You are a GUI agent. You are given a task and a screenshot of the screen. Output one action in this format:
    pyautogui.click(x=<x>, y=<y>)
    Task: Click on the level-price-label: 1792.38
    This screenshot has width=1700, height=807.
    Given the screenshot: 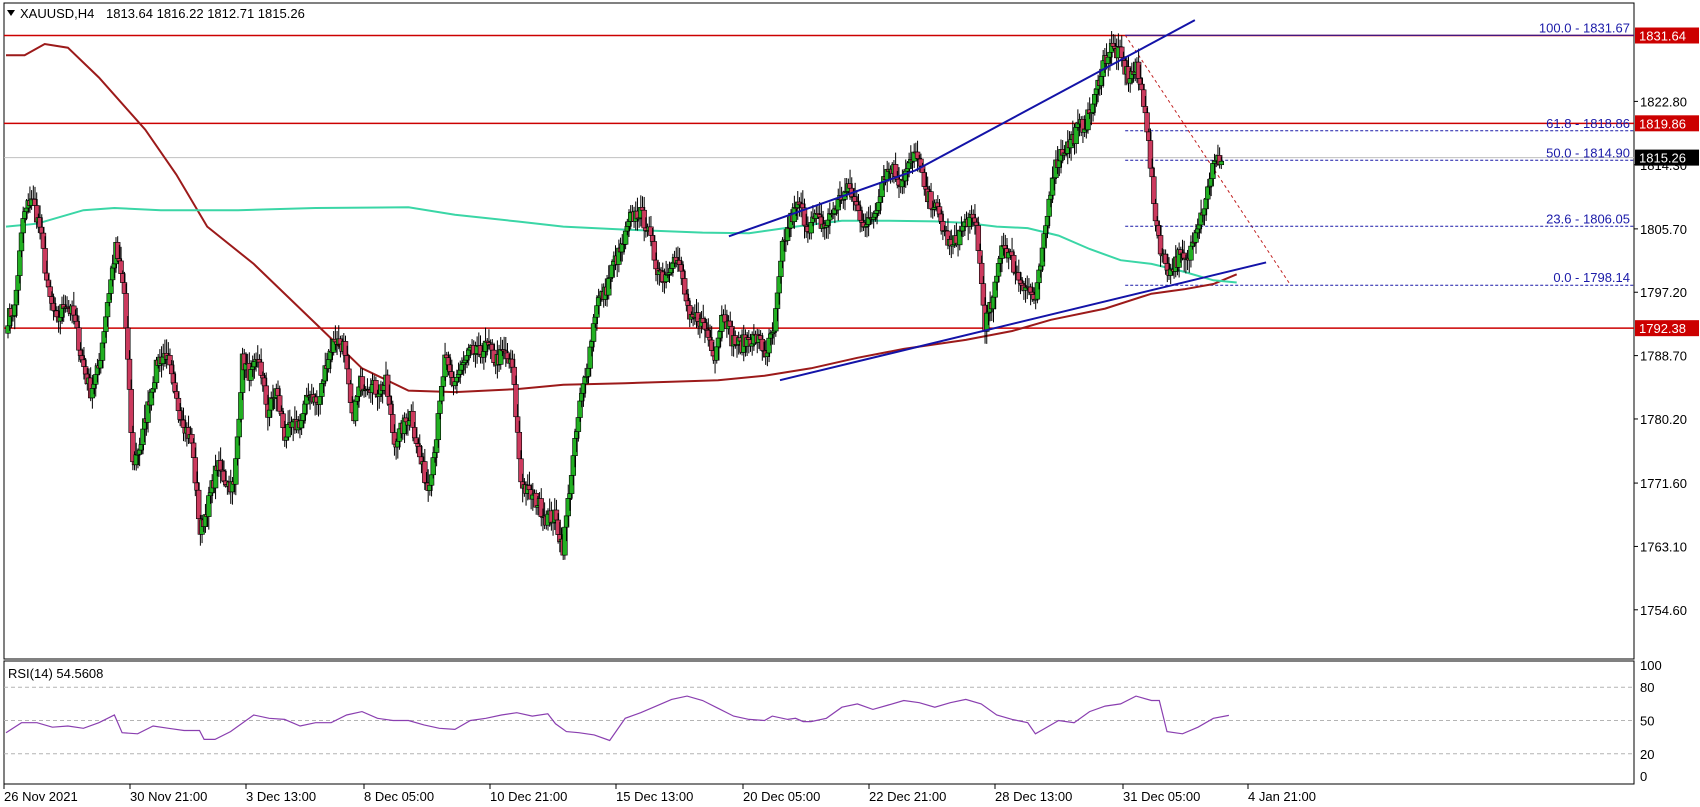 What is the action you would take?
    pyautogui.click(x=1662, y=328)
    